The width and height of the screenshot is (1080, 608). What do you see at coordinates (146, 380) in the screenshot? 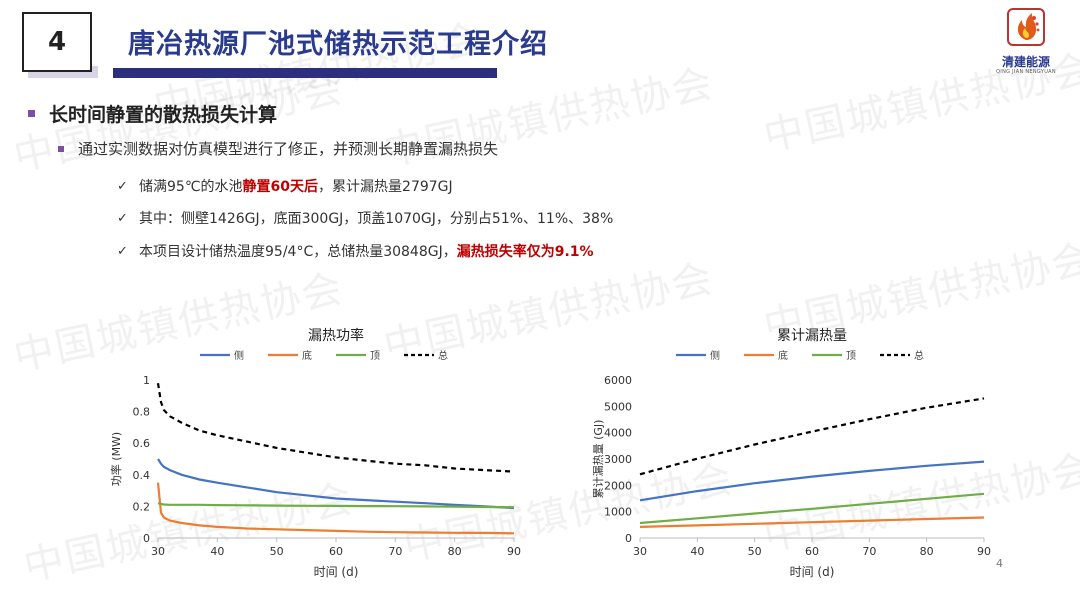
I see `y-tick-label: 1` at bounding box center [146, 380].